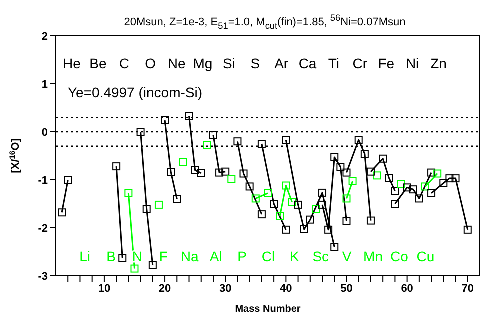 Image resolution: width=500 pixels, height=320 pixels. What do you see at coordinates (360, 64) in the screenshot?
I see `annotation: Cr` at bounding box center [360, 64].